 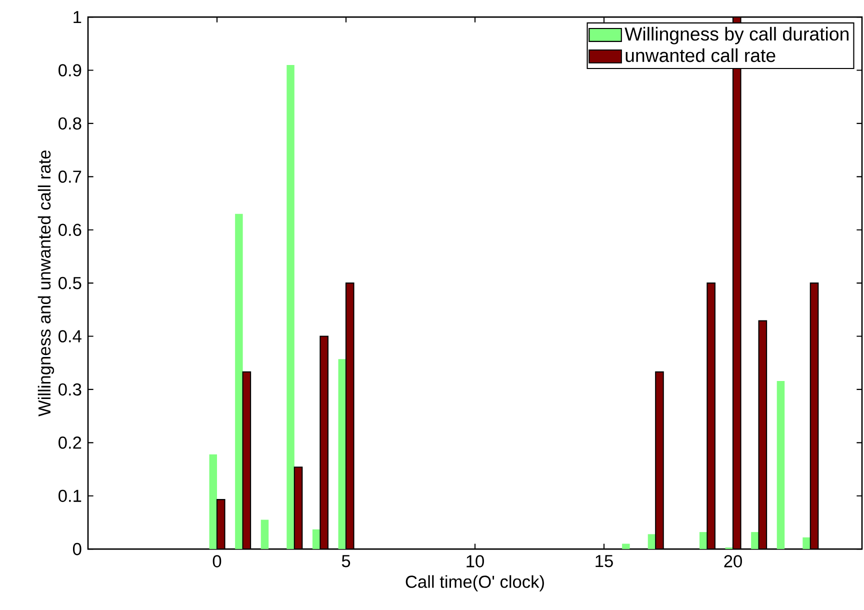 I want to click on x-tick-label: 15, so click(x=604, y=561).